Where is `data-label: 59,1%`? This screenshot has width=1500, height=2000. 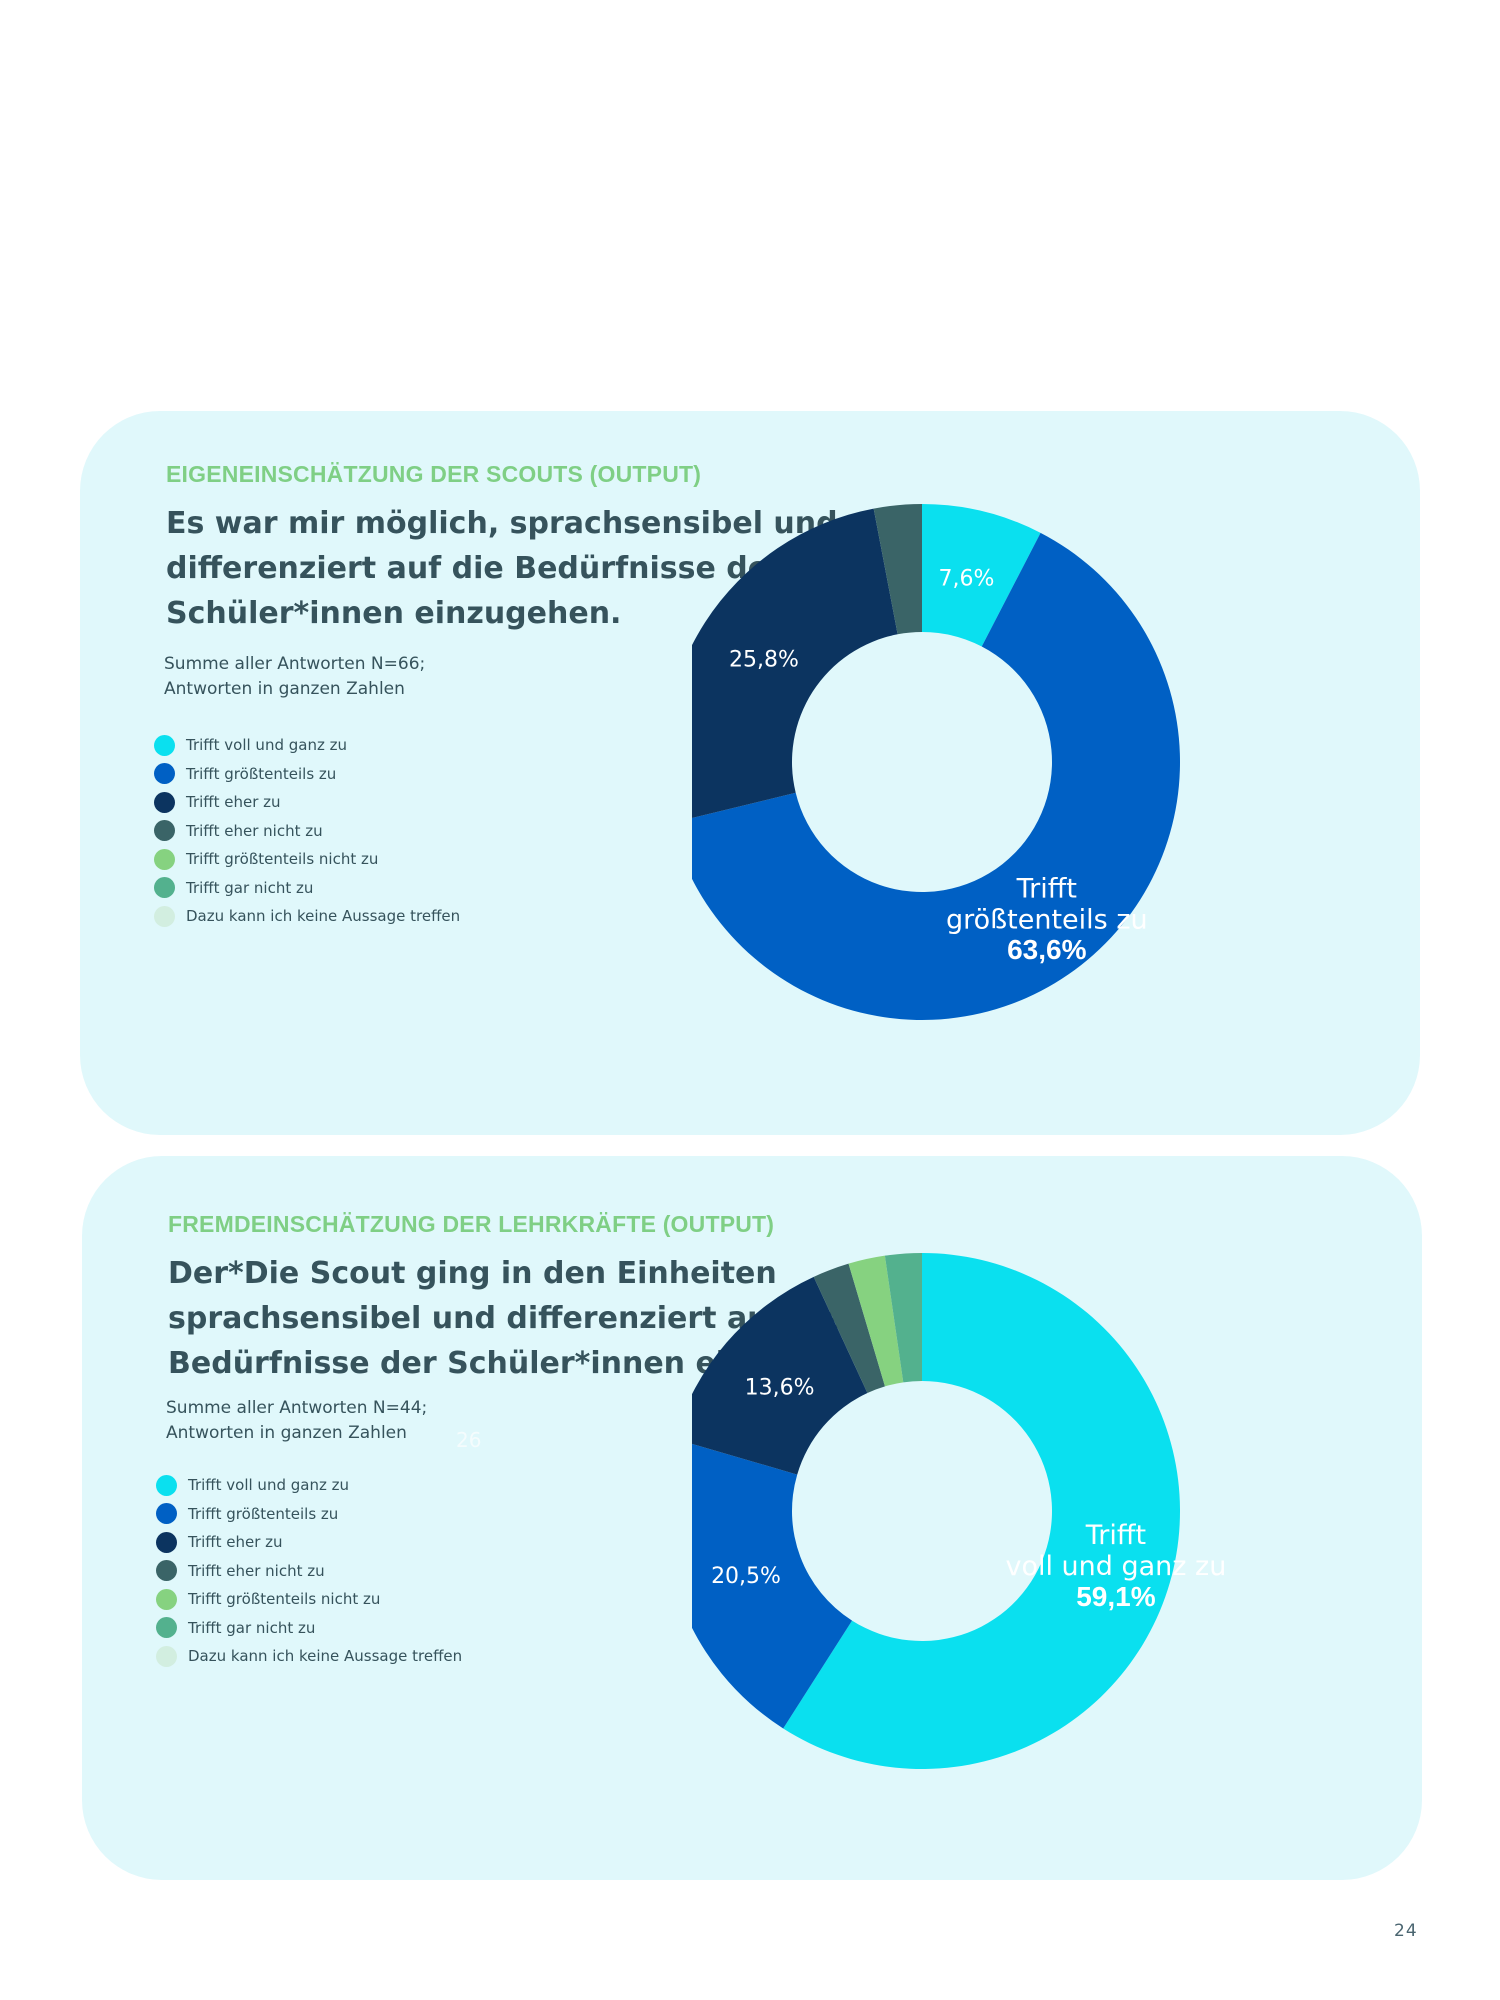 data-label: 59,1% is located at coordinates (1115, 1596).